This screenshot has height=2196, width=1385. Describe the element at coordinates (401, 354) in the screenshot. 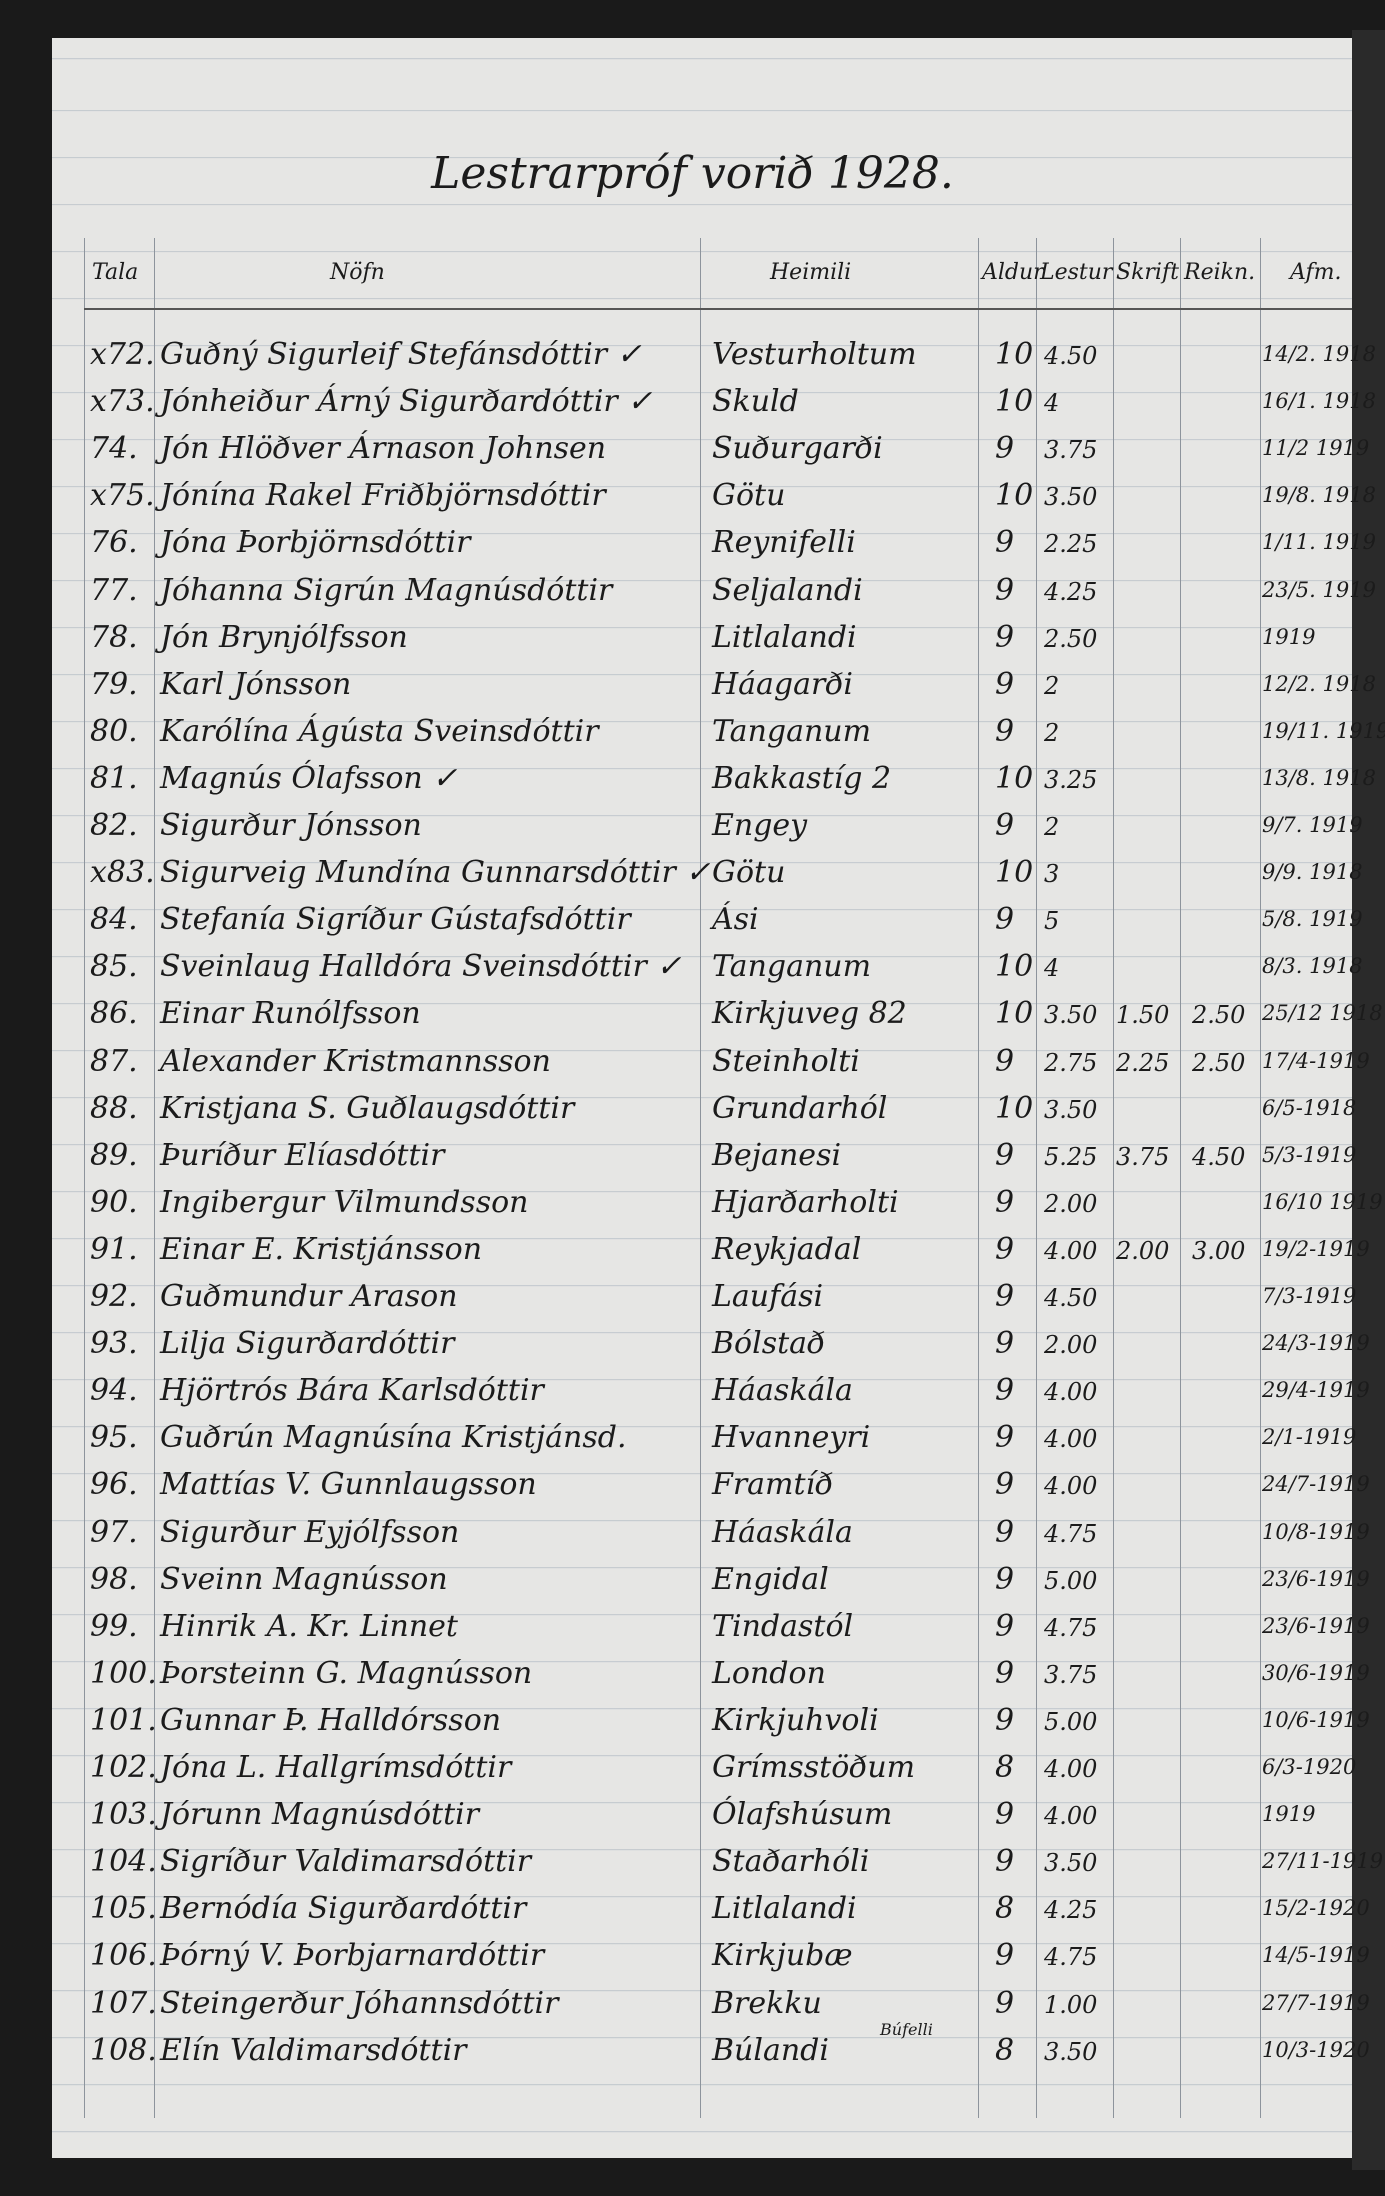

I see `student-name: Guðný Sigurleif Stefánsdóttir ✓` at that location.